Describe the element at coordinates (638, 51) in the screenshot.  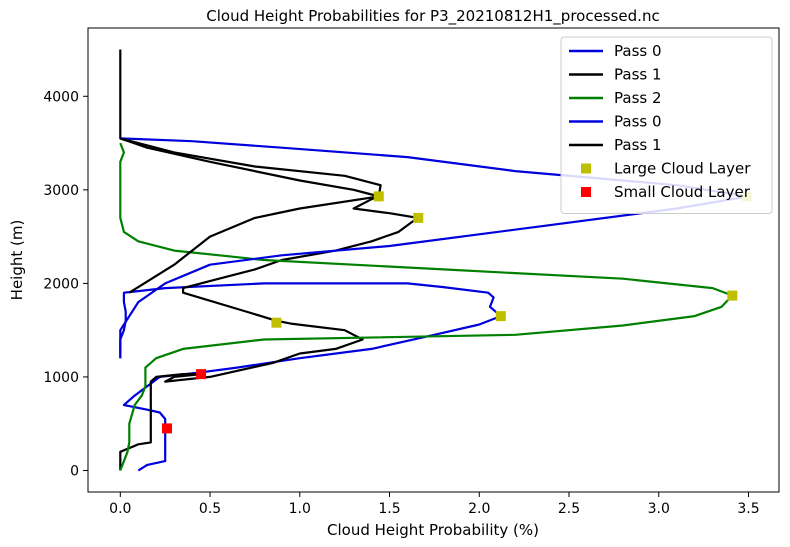
I see `legend-label-0: Pass 0` at that location.